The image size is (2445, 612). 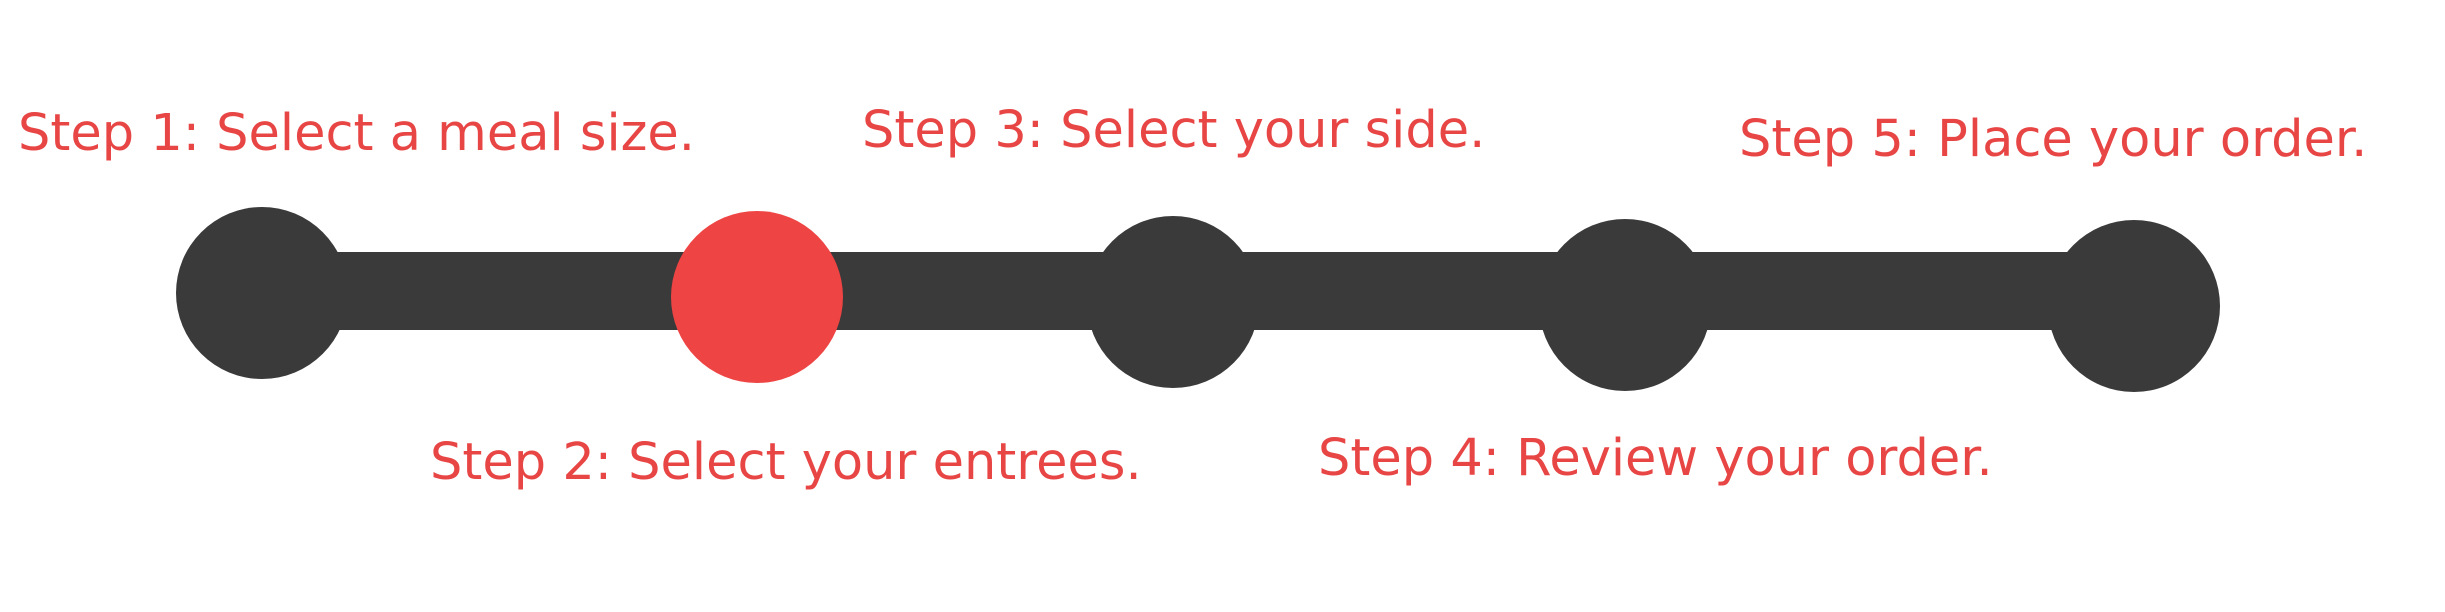 I want to click on step-1-label: Step 1: Select a meal size., so click(x=356, y=133).